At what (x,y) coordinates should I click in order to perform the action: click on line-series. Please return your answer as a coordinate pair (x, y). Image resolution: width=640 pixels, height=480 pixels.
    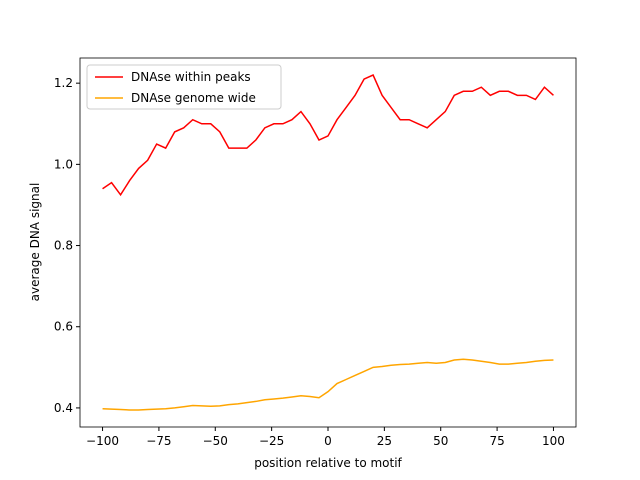
    Looking at the image, I should click on (328, 384).